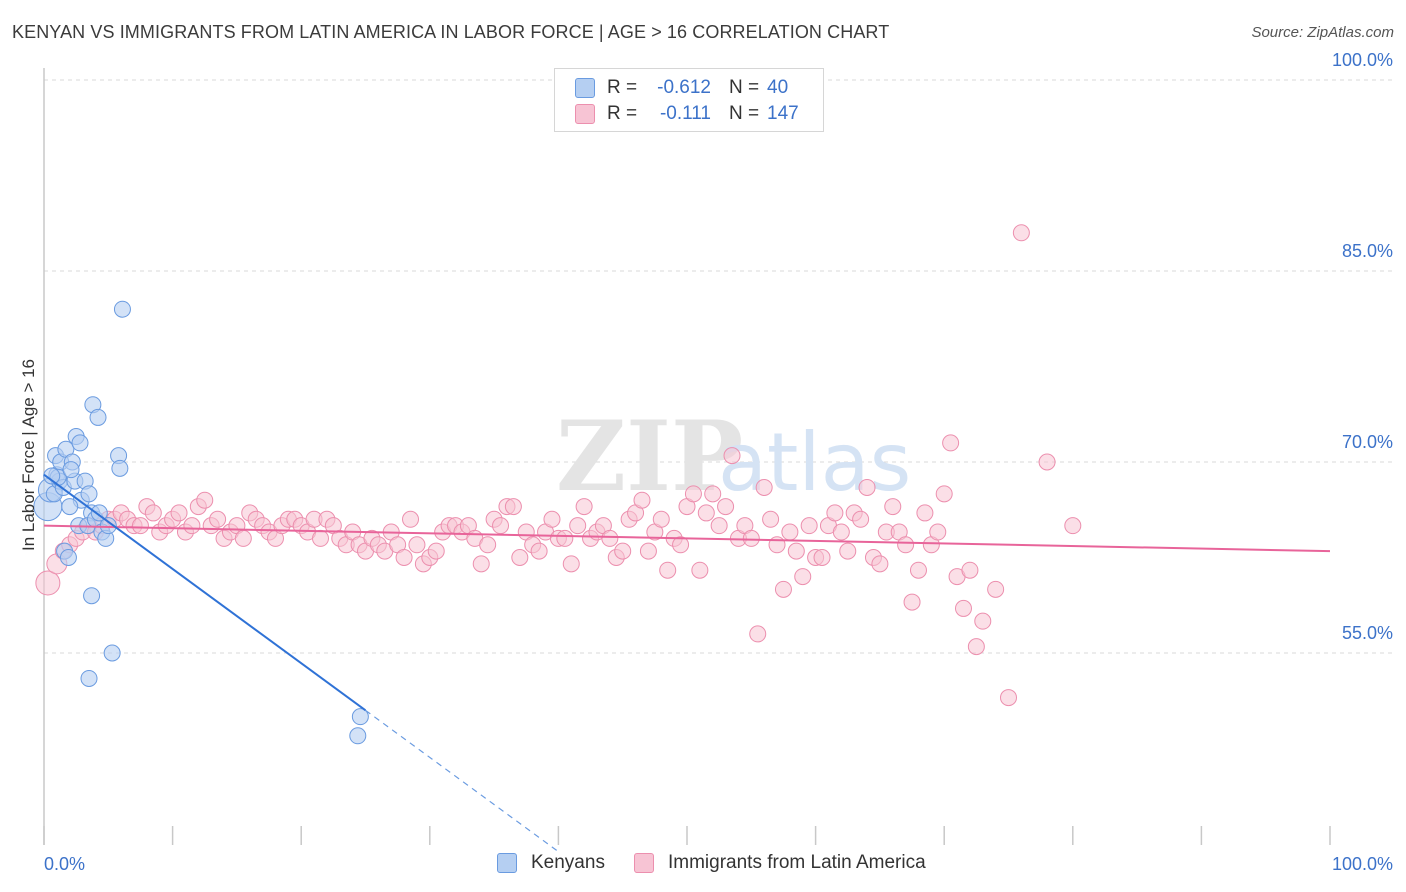 Image resolution: width=1406 pixels, height=892 pixels. I want to click on x-tick-label: 100.0%, so click(1362, 864).